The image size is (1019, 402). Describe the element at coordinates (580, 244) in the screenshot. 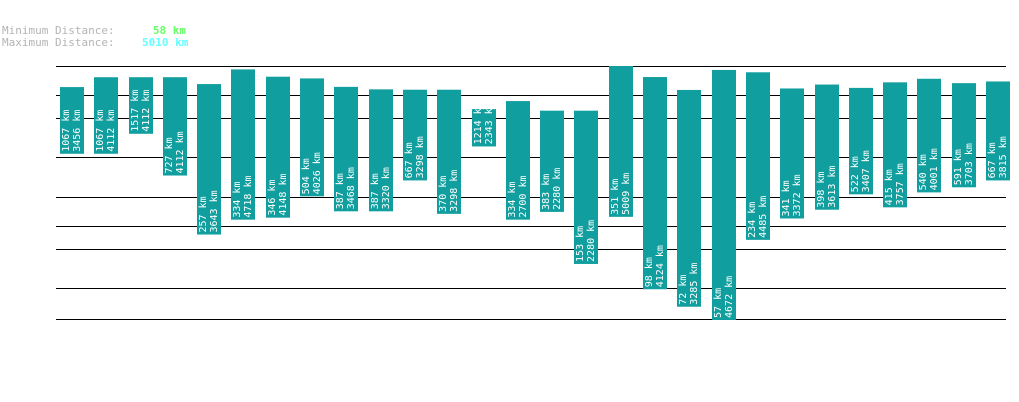

I see `bar-label-min: 153 km` at that location.